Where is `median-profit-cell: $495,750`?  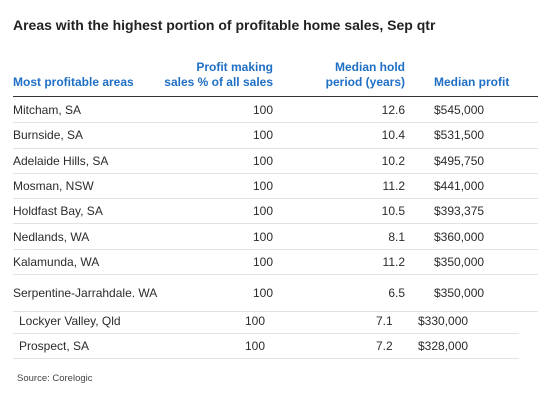 median-profit-cell: $495,750 is located at coordinates (459, 160).